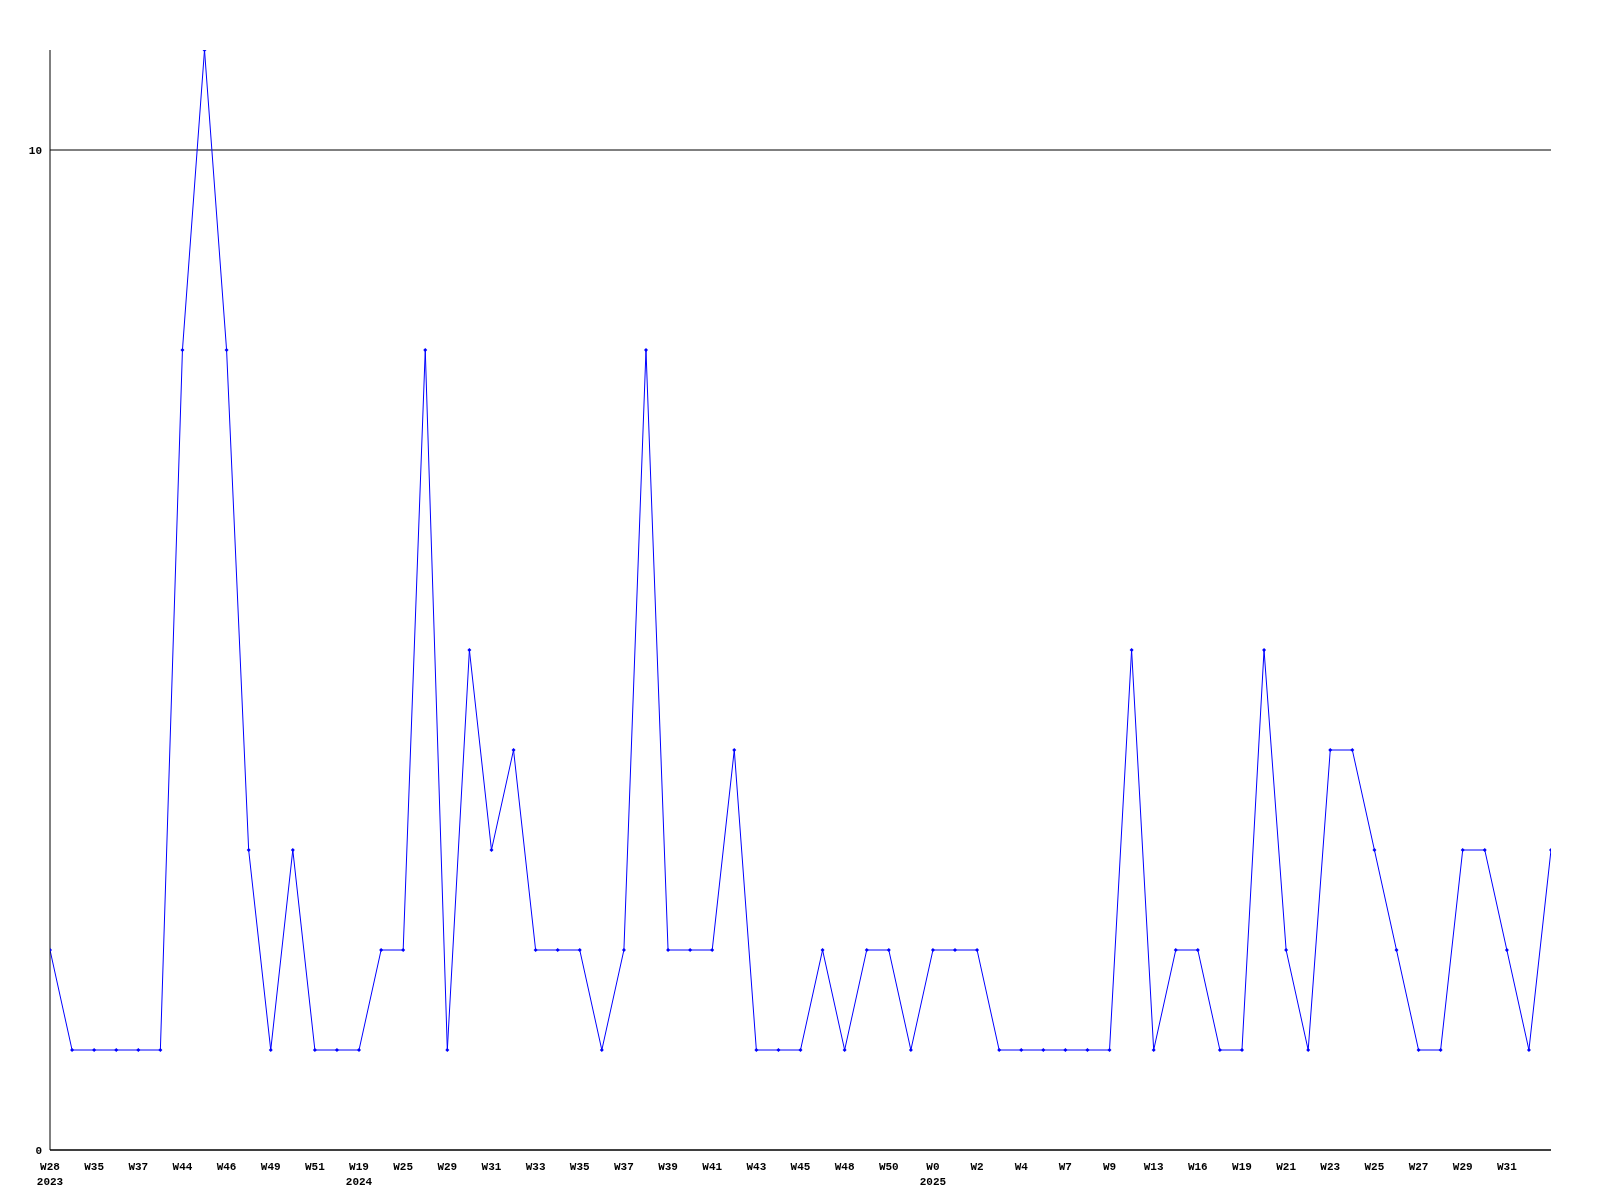  I want to click on x-tick-label: W50, so click(888, 1167).